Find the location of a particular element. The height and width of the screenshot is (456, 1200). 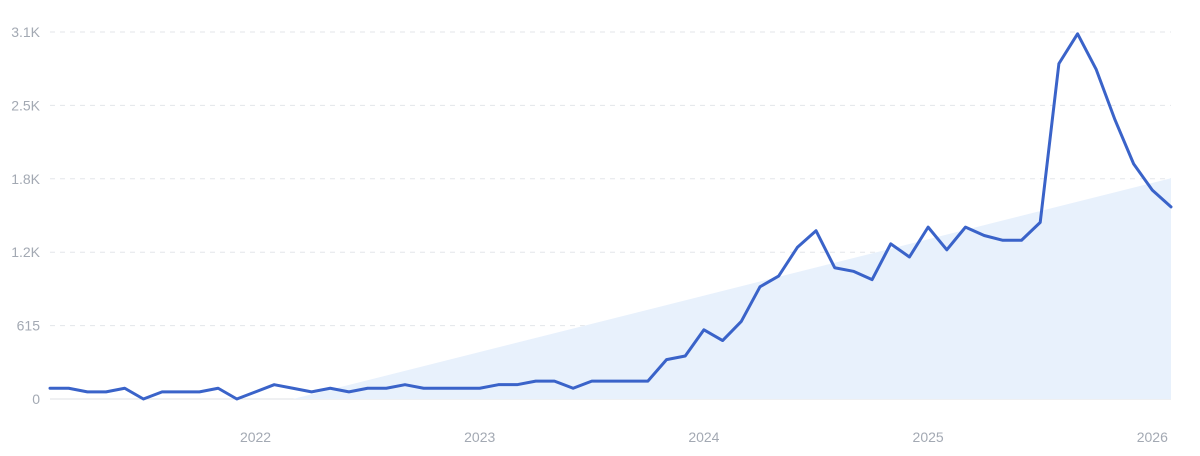

y-tick-label: 615 is located at coordinates (29, 326).